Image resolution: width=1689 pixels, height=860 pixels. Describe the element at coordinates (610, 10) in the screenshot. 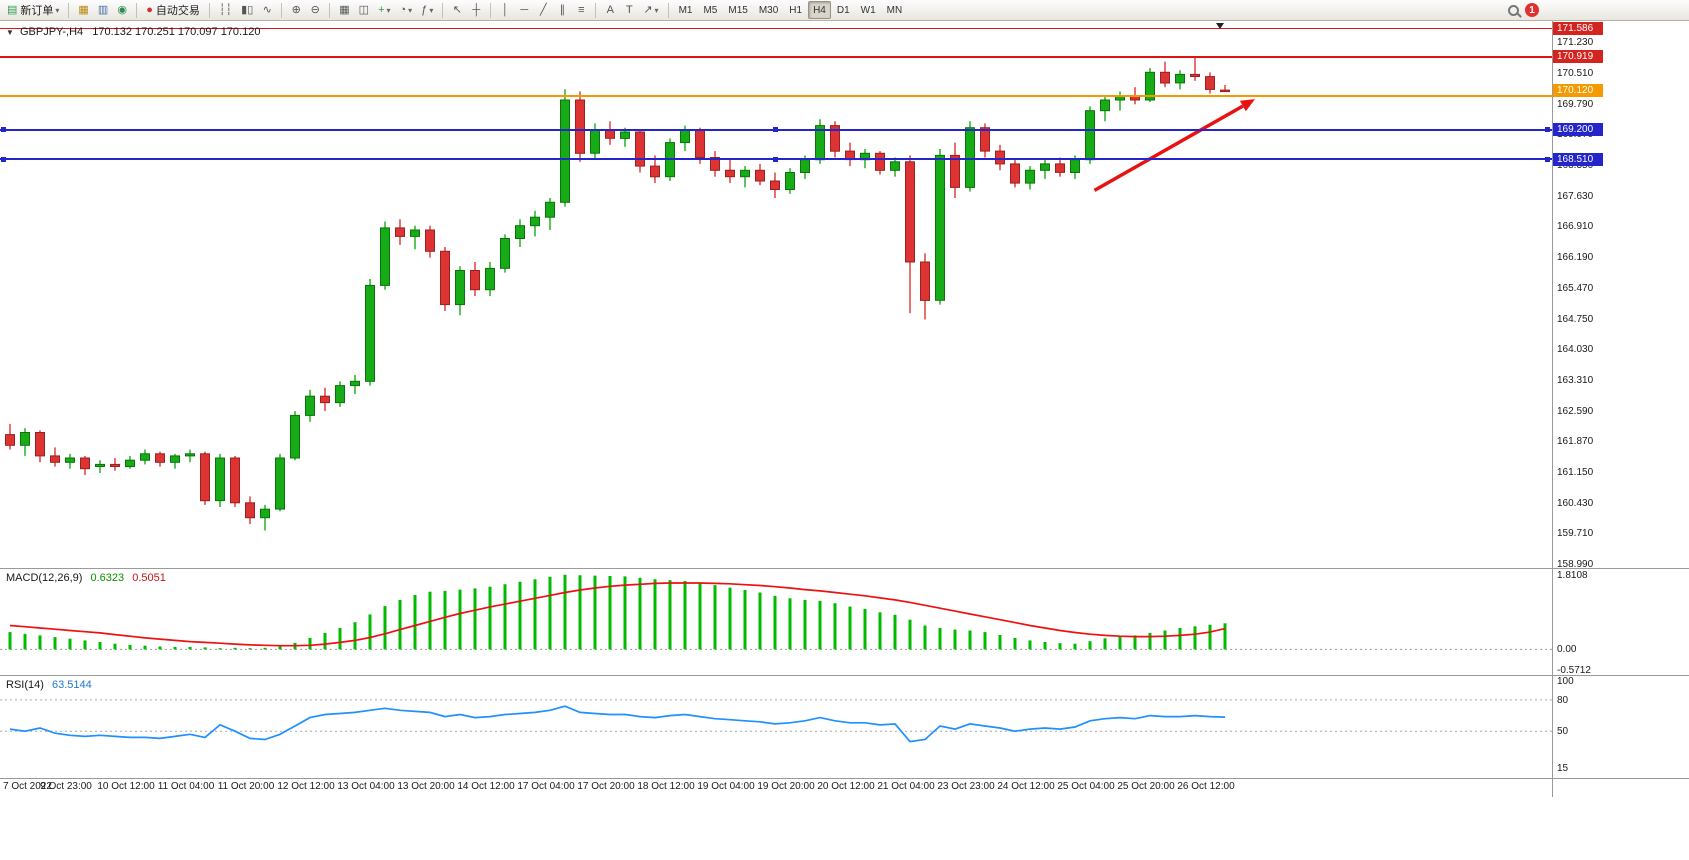

I see `text-button: A` at that location.